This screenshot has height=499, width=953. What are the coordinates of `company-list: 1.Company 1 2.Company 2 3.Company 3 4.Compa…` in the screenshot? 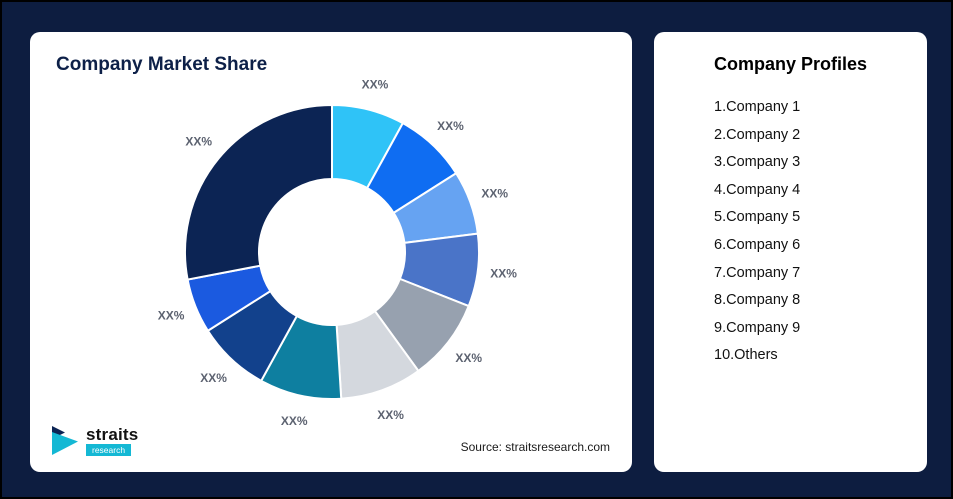 It's located at (814, 232).